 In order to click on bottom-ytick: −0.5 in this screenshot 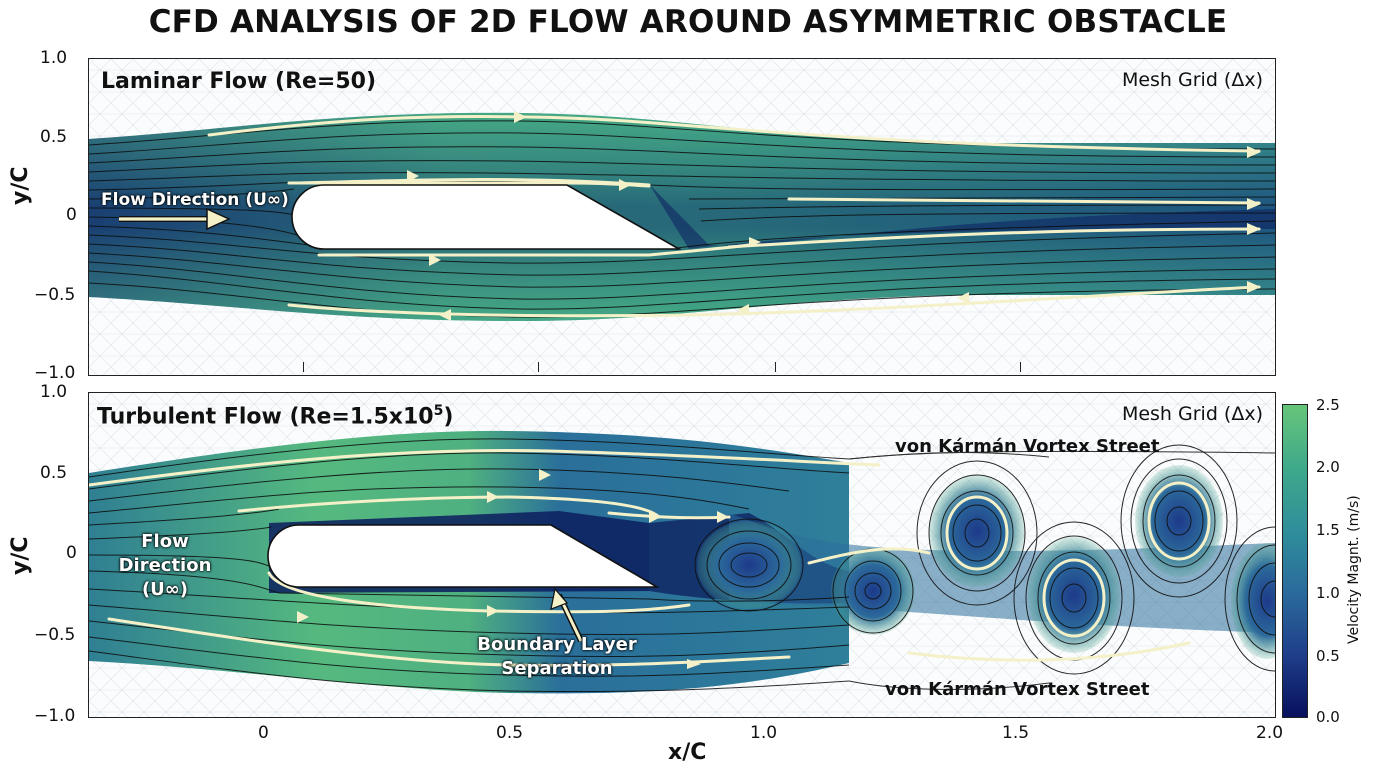, I will do `click(55, 635)`.